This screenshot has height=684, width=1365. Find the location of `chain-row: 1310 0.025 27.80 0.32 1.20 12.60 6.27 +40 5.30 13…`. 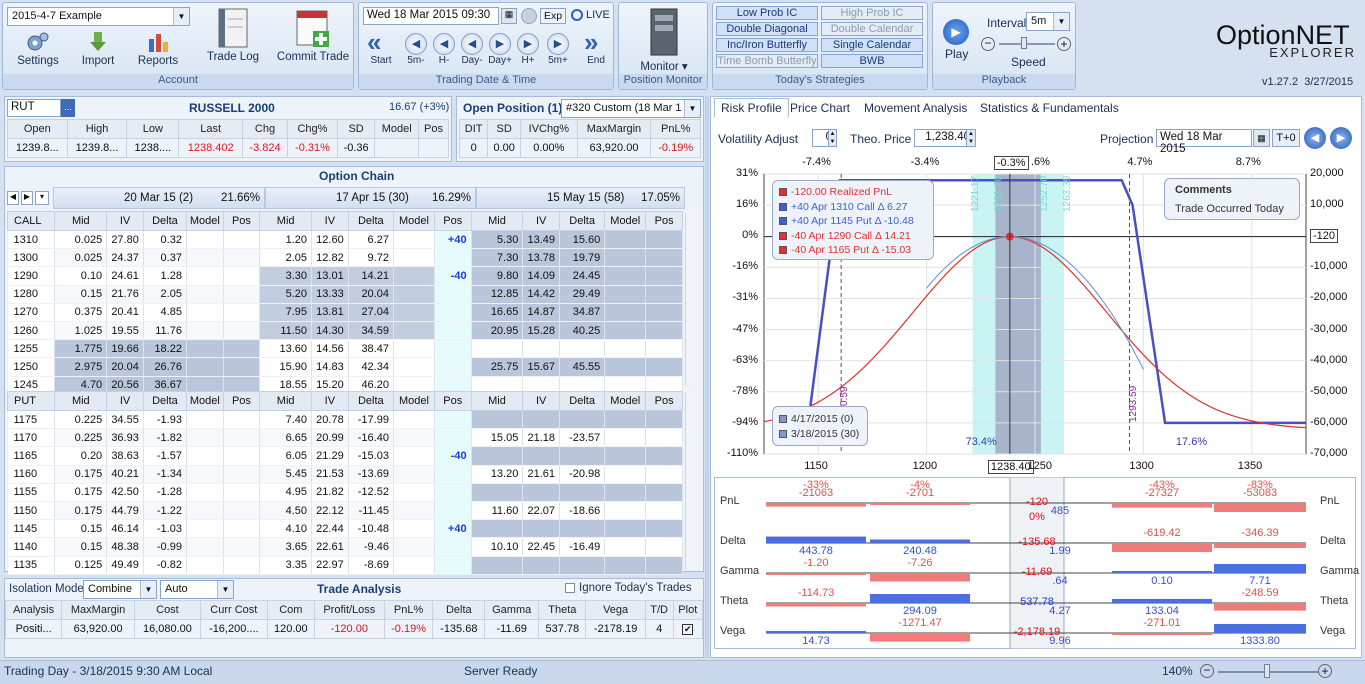

chain-row: 1310 0.025 27.80 0.32 1.20 12.60 6.27 +40 5.30 13… is located at coordinates (345, 240).